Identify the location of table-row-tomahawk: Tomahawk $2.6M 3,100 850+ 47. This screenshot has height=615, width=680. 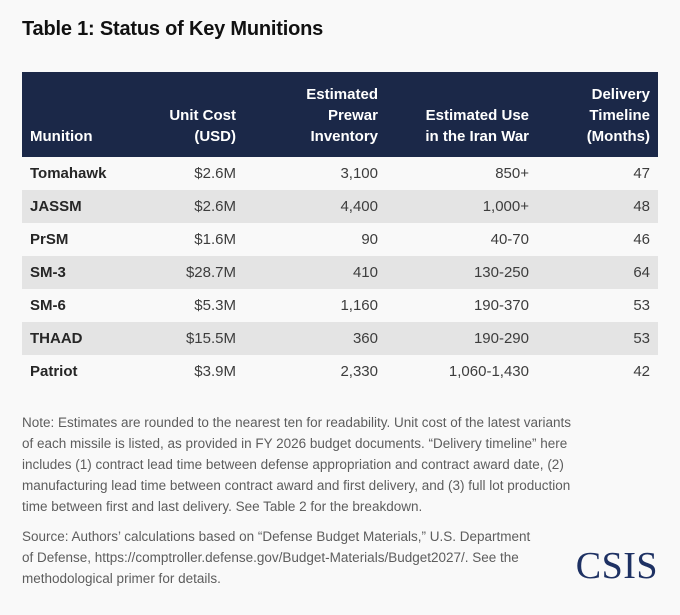
(340, 173).